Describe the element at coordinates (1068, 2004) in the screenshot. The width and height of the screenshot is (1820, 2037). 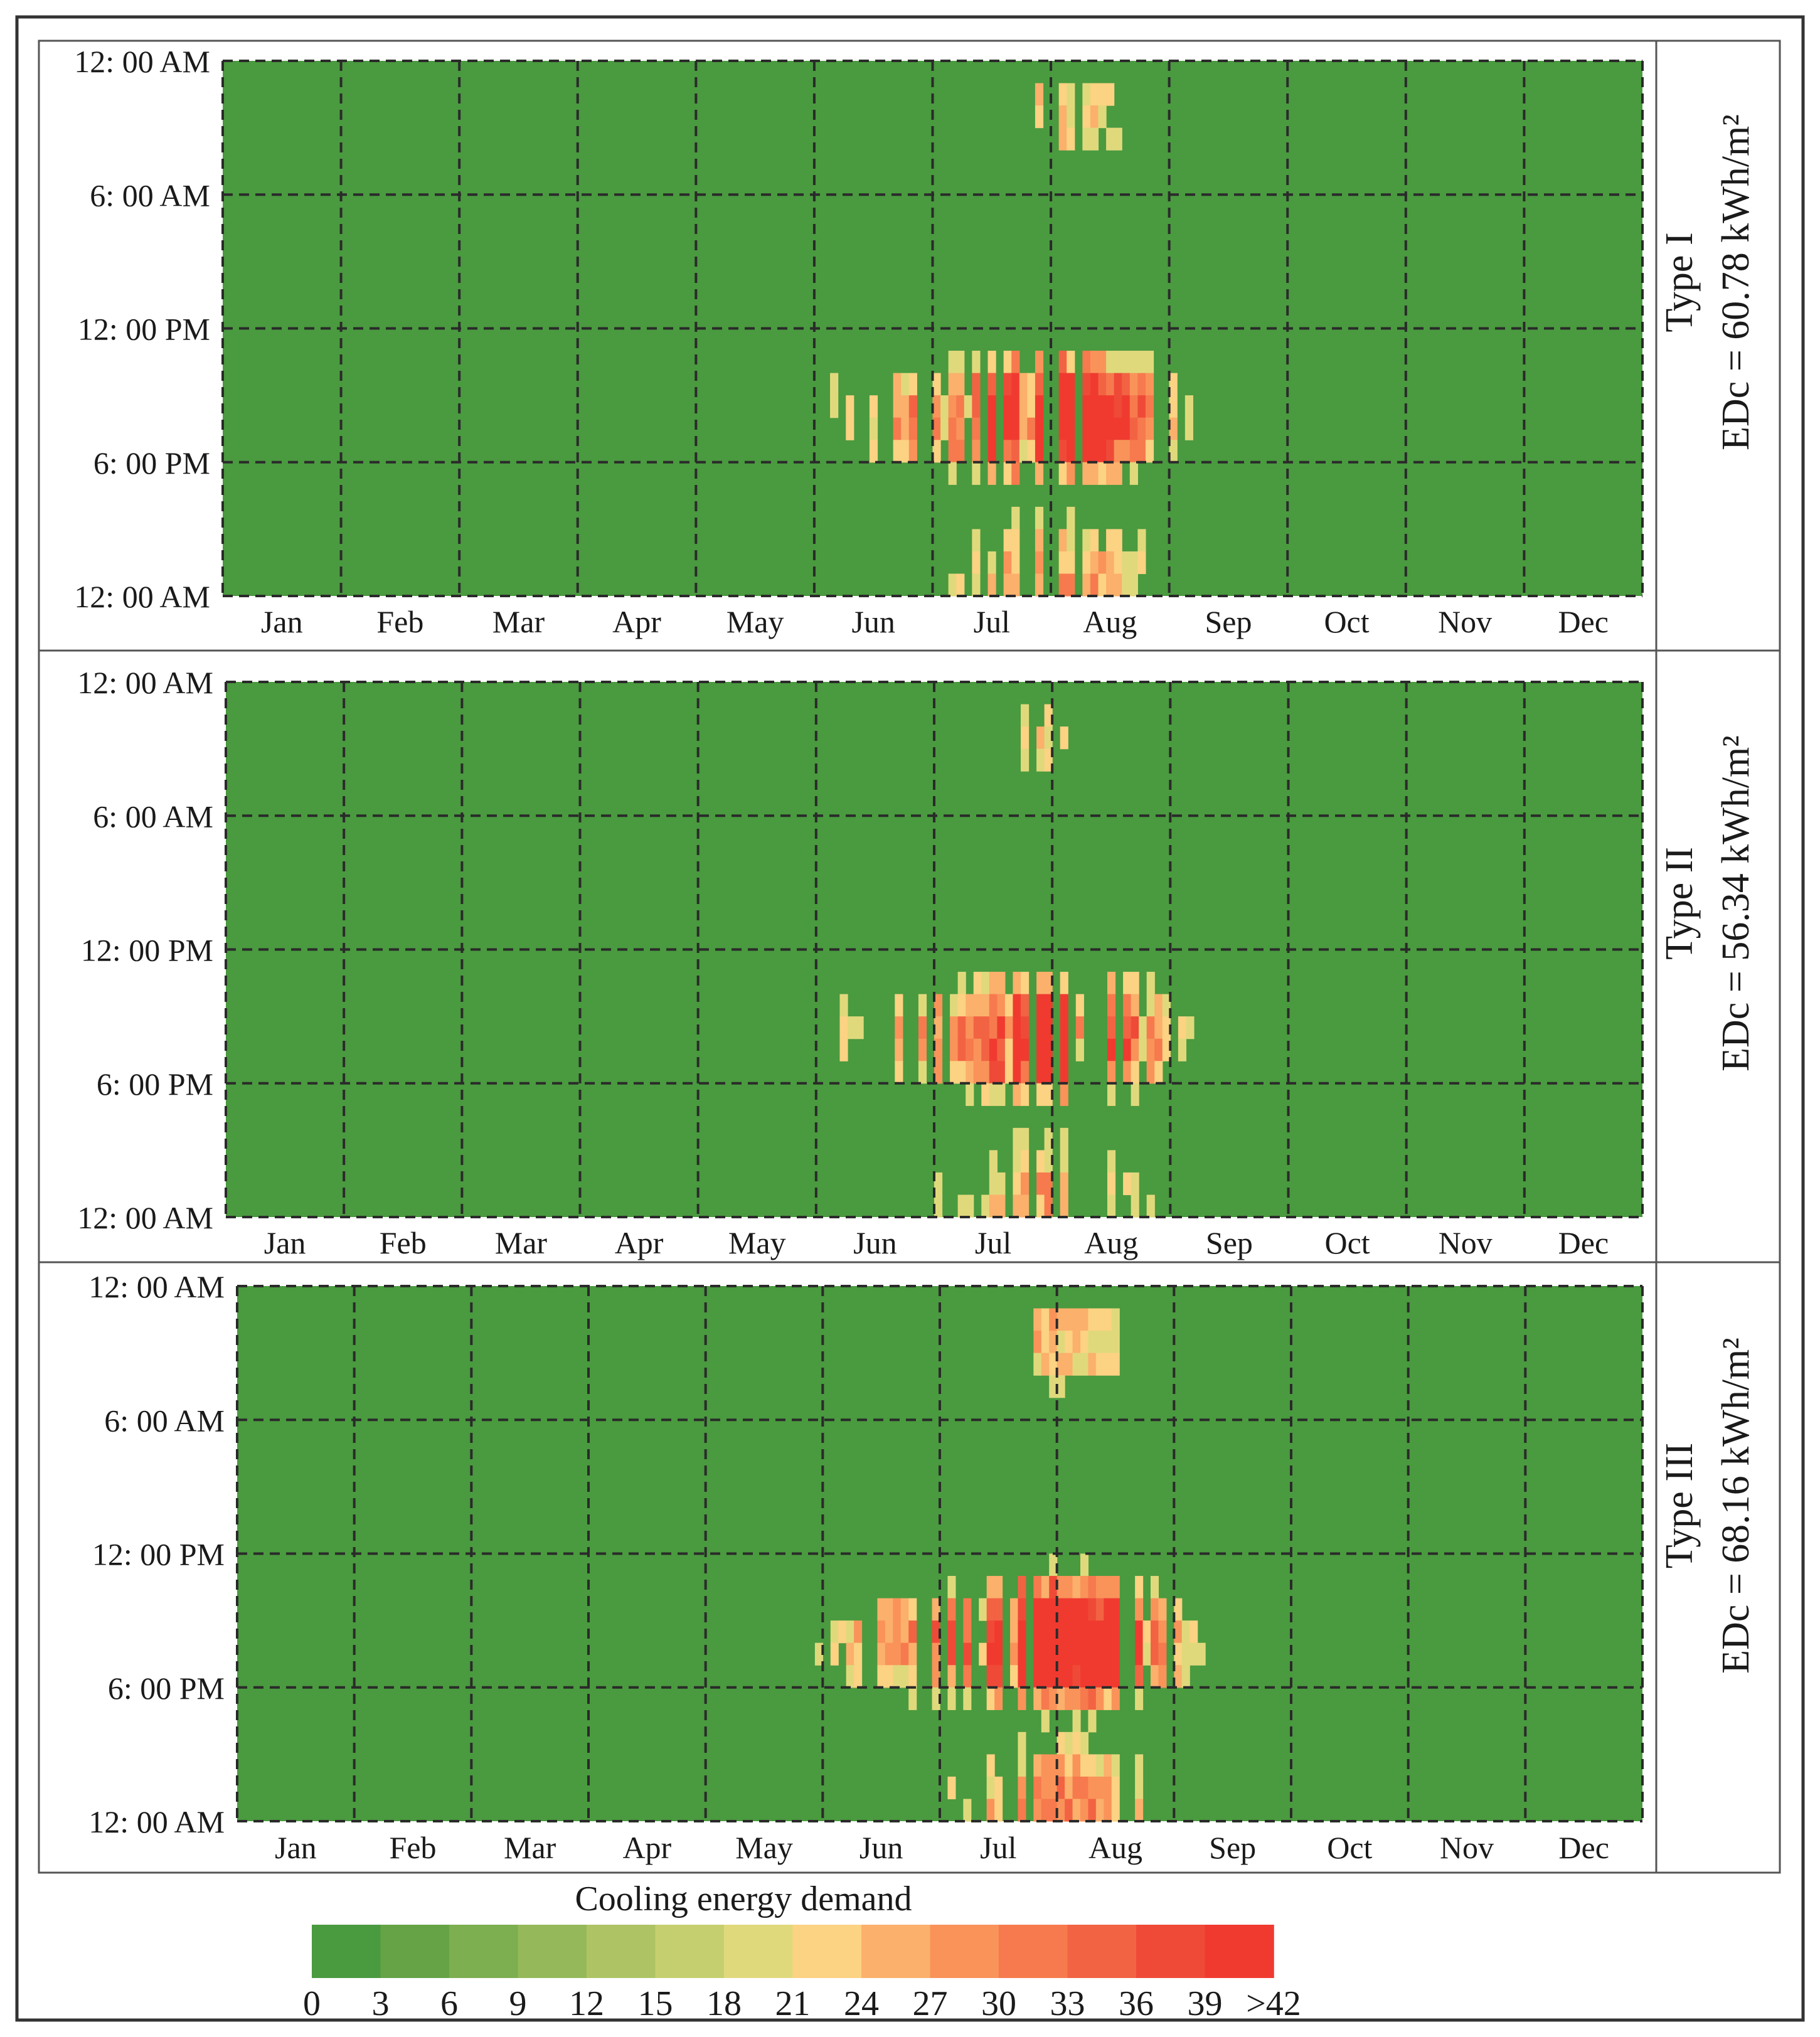
I see `colorbar-tick-label: 33` at that location.